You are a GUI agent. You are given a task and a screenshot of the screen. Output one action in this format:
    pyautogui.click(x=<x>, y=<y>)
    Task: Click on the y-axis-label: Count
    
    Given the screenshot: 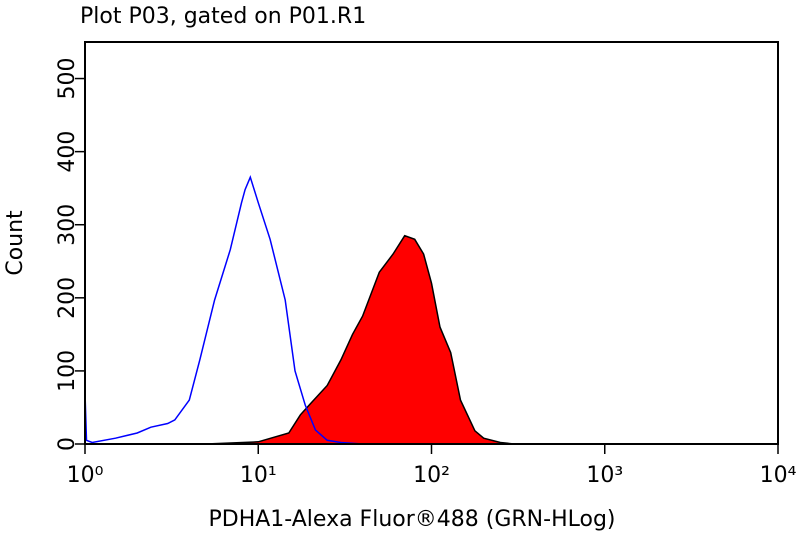 What is the action you would take?
    pyautogui.click(x=15, y=243)
    